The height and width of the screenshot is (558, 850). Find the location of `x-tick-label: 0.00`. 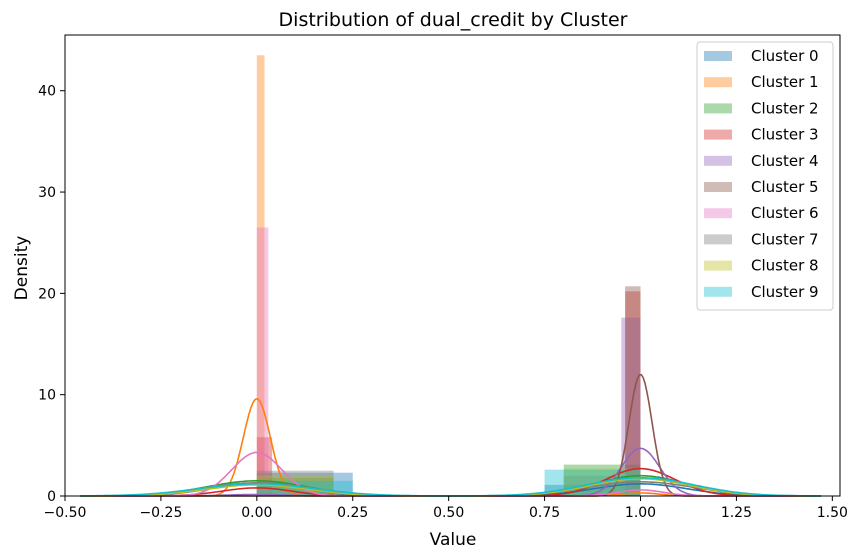

x-tick-label: 0.00 is located at coordinates (256, 513).